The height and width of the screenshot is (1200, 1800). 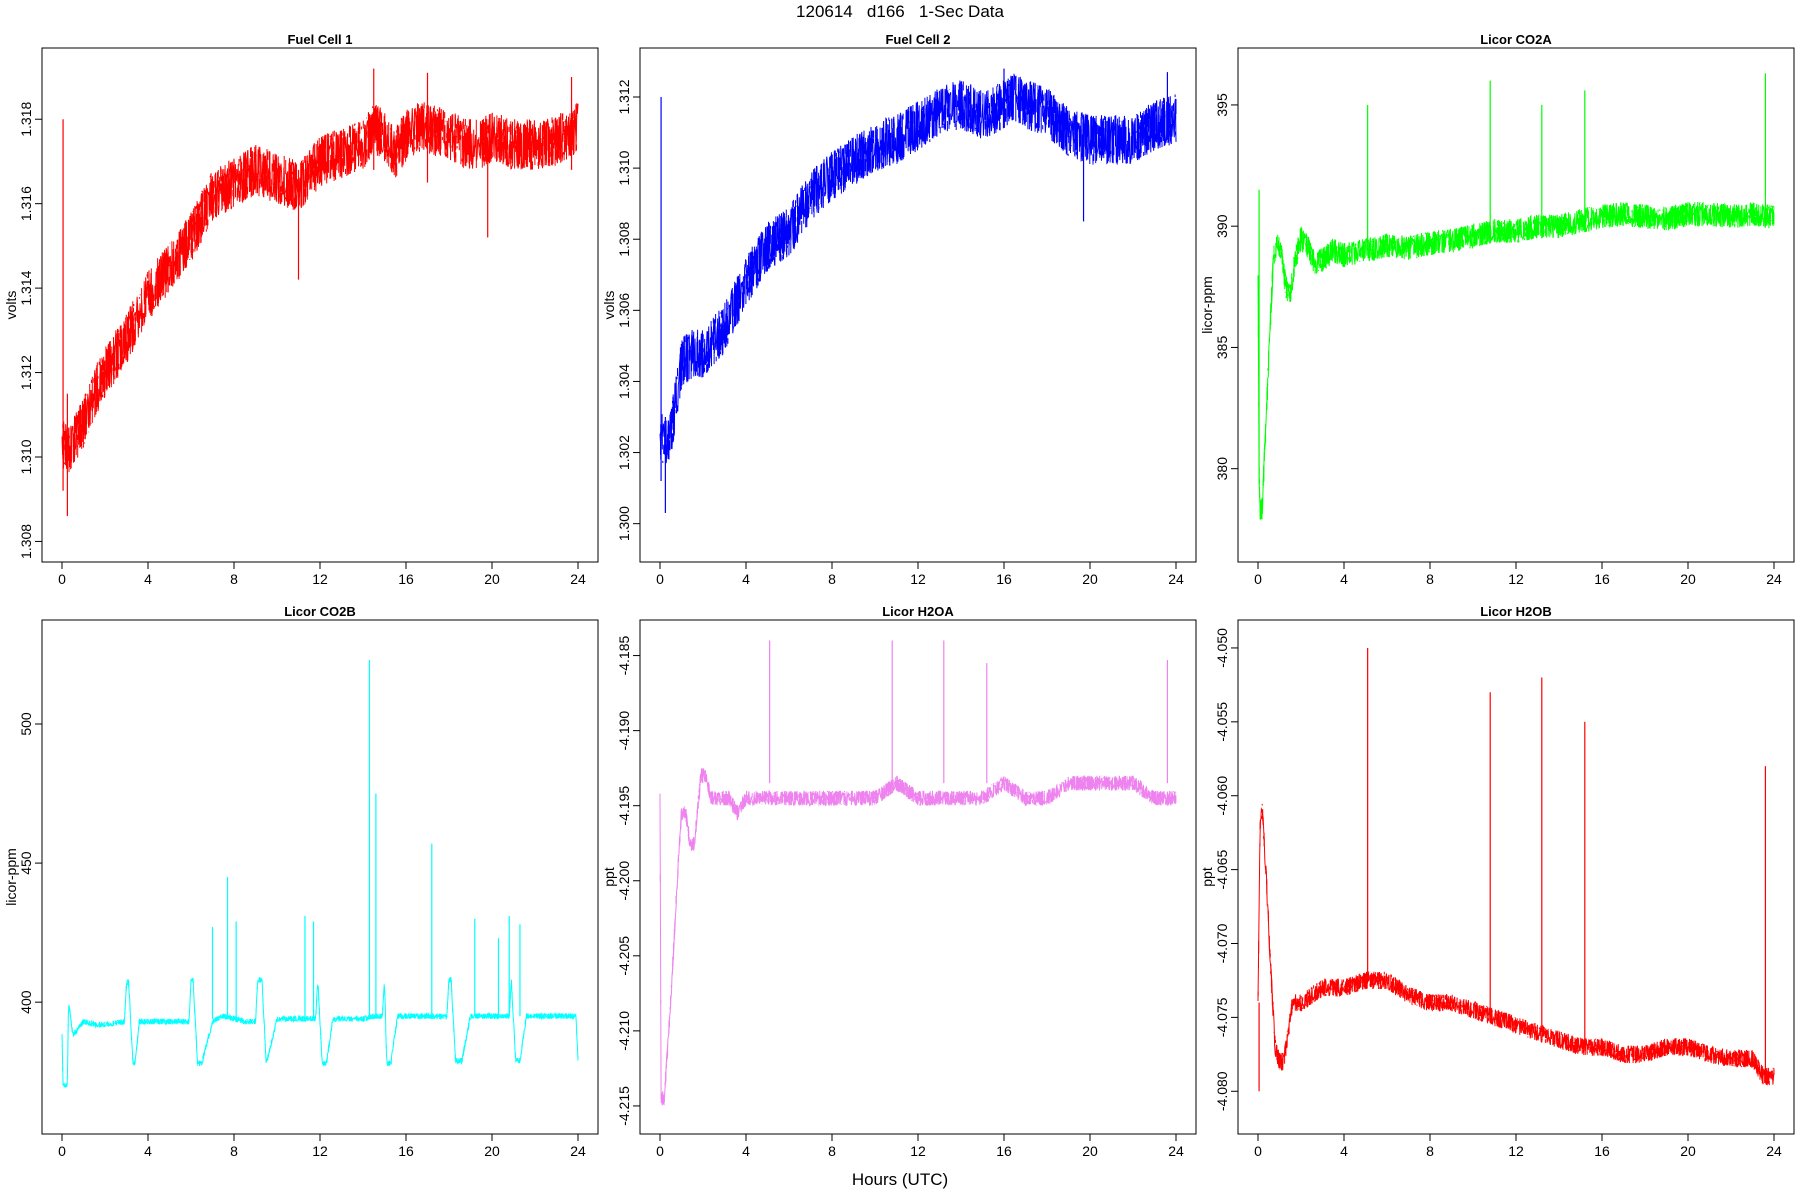 I want to click on figure-title: 120614 d166 1-Sec Data, so click(x=900, y=11).